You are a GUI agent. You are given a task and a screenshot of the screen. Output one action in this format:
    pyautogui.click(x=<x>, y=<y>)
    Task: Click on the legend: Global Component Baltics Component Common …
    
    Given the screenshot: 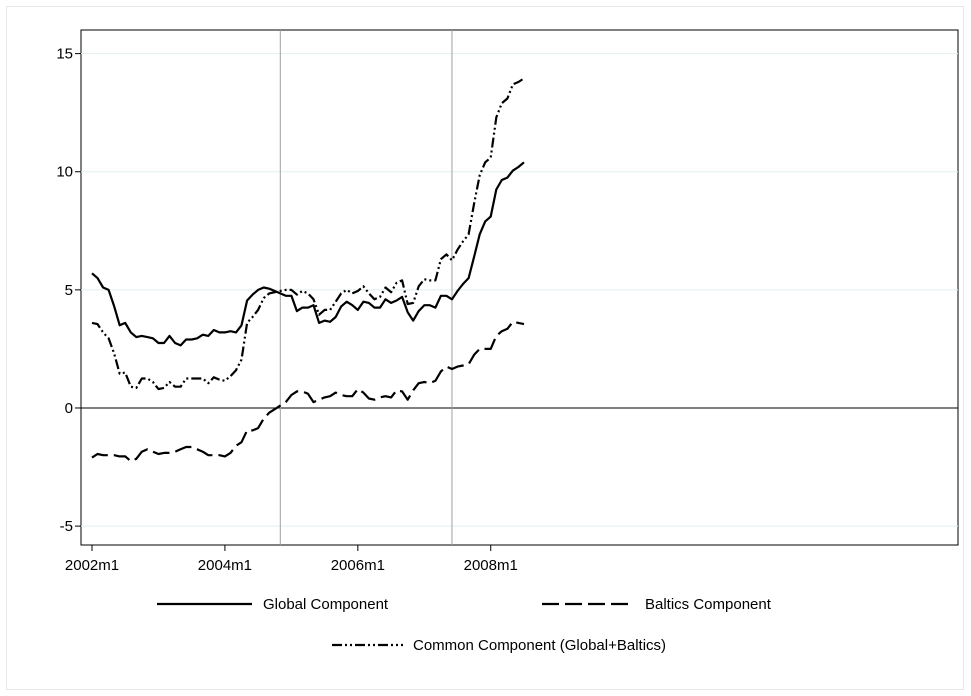 What is the action you would take?
    pyautogui.click(x=464, y=625)
    